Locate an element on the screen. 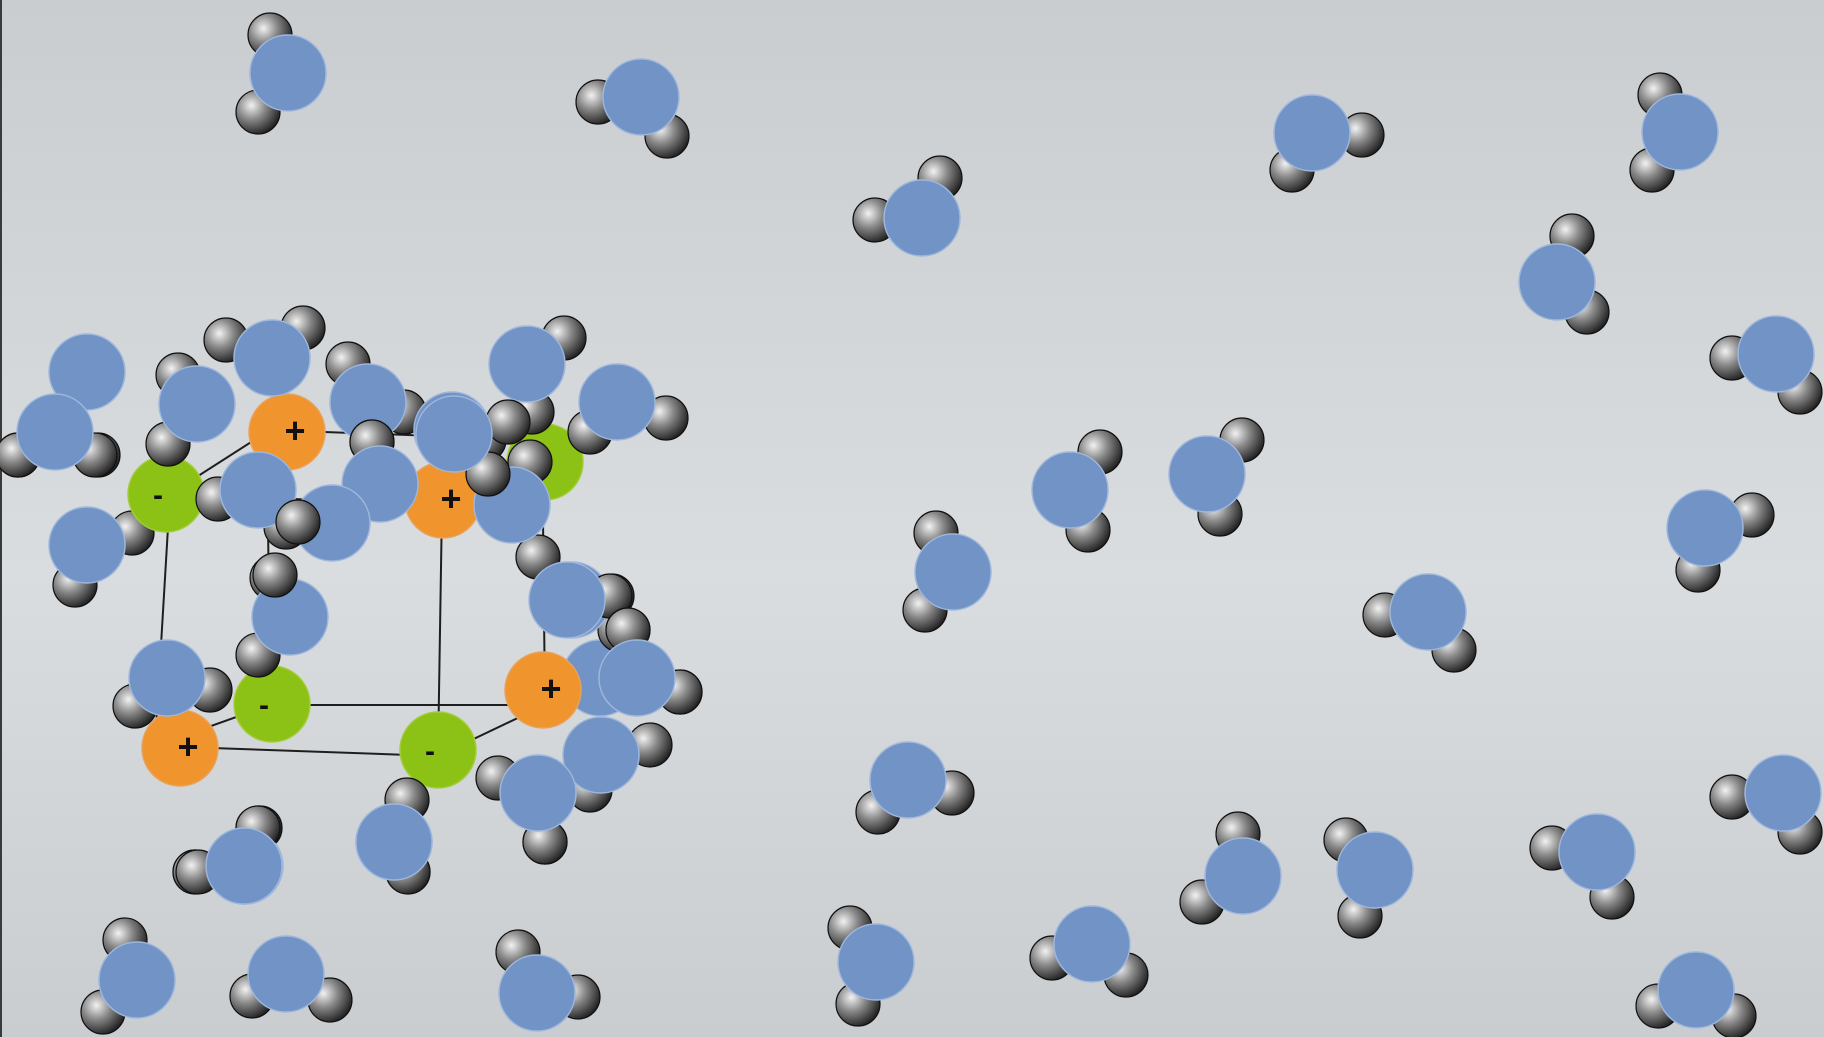 The image size is (1824, 1037). left-edge-line is located at coordinates (1, 518).